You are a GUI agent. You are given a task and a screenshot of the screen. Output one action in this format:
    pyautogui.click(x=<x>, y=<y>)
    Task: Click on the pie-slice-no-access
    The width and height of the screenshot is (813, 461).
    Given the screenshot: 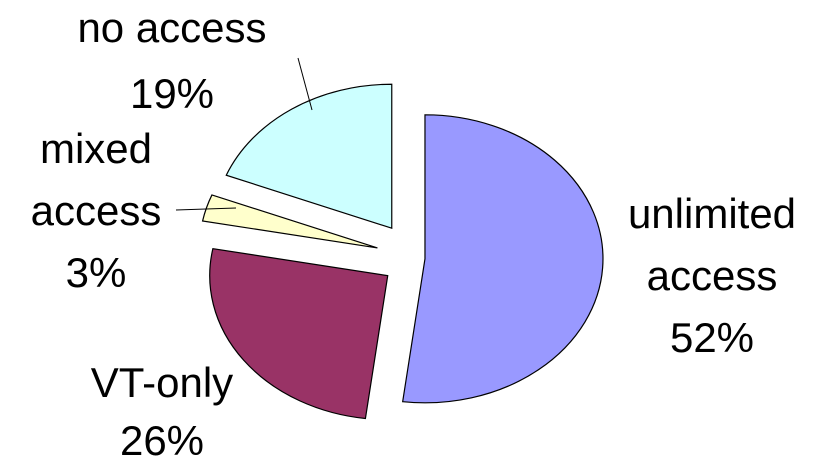 What is the action you would take?
    pyautogui.click(x=309, y=156)
    